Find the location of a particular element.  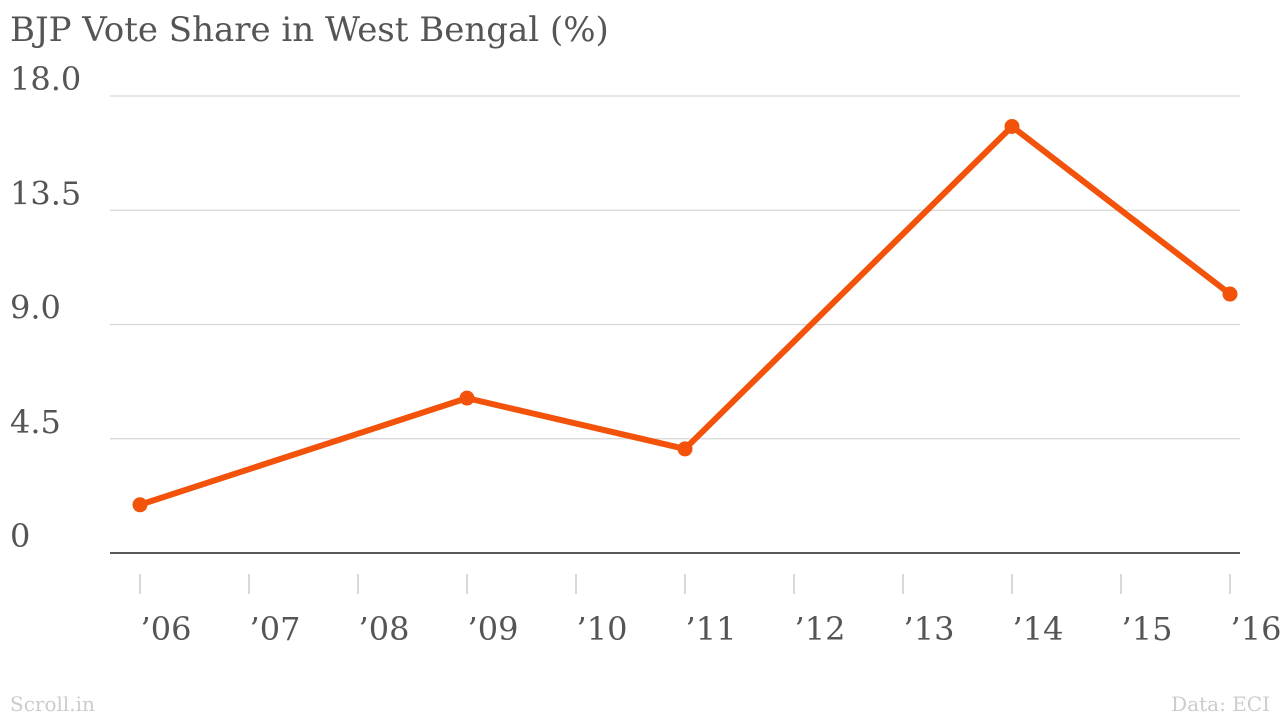

y-axis-ticks: 0 4.5 9.0 13.5 18.0 is located at coordinates (45, 307).